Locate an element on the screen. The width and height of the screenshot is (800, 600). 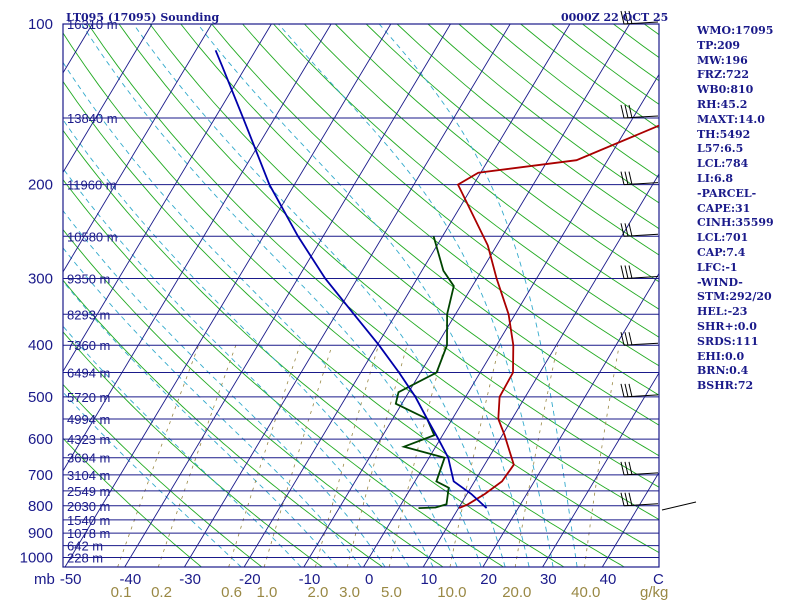
temperature-tick-label: -50 is located at coordinates (71, 579).